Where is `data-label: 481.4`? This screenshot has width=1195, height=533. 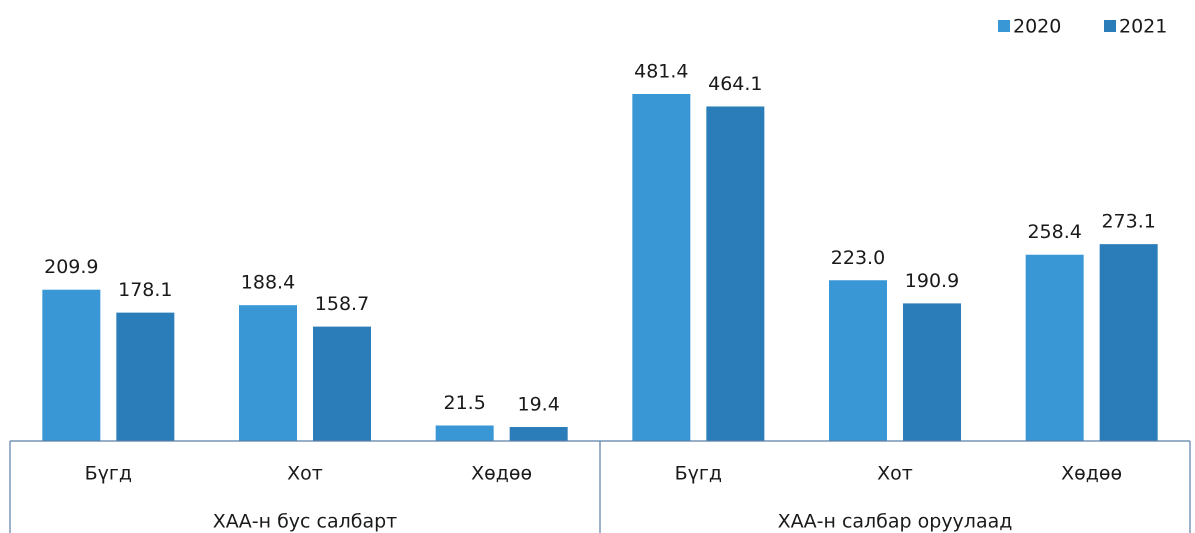 data-label: 481.4 is located at coordinates (661, 72).